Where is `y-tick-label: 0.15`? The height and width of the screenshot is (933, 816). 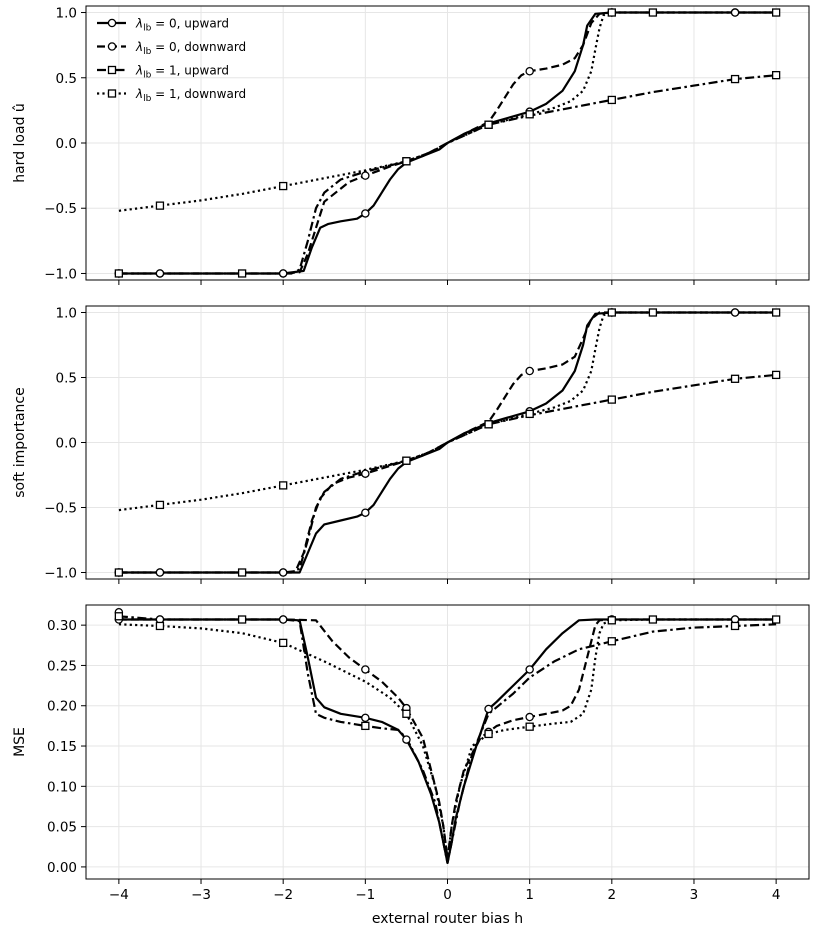
y-tick-label: 0.15 is located at coordinates (62, 747).